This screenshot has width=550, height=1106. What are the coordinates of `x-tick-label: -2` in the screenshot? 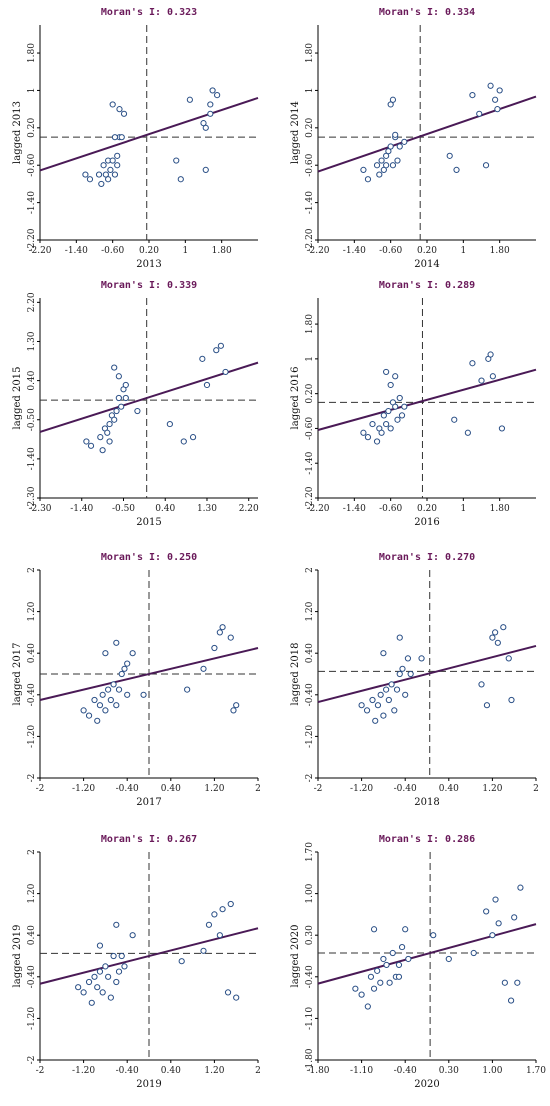 It's located at (318, 789).